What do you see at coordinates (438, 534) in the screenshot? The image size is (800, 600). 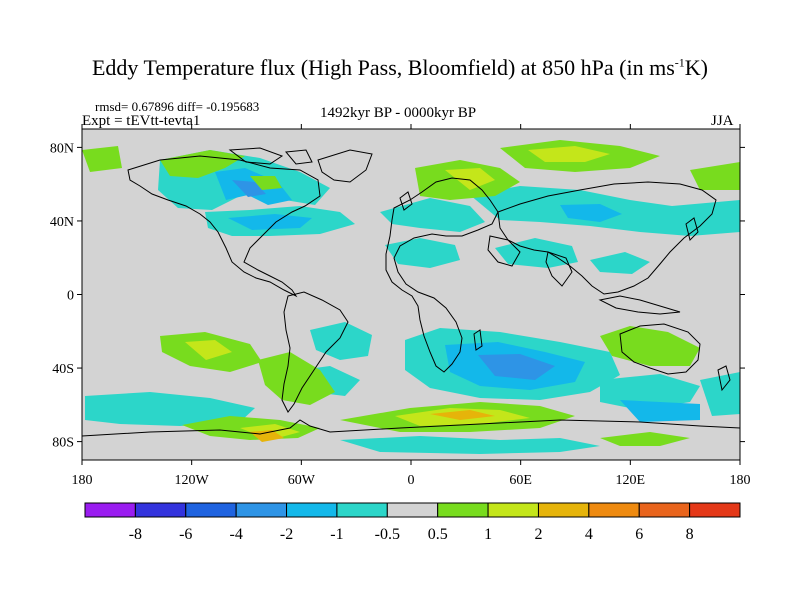 I see `colorbar-label: 0.5` at bounding box center [438, 534].